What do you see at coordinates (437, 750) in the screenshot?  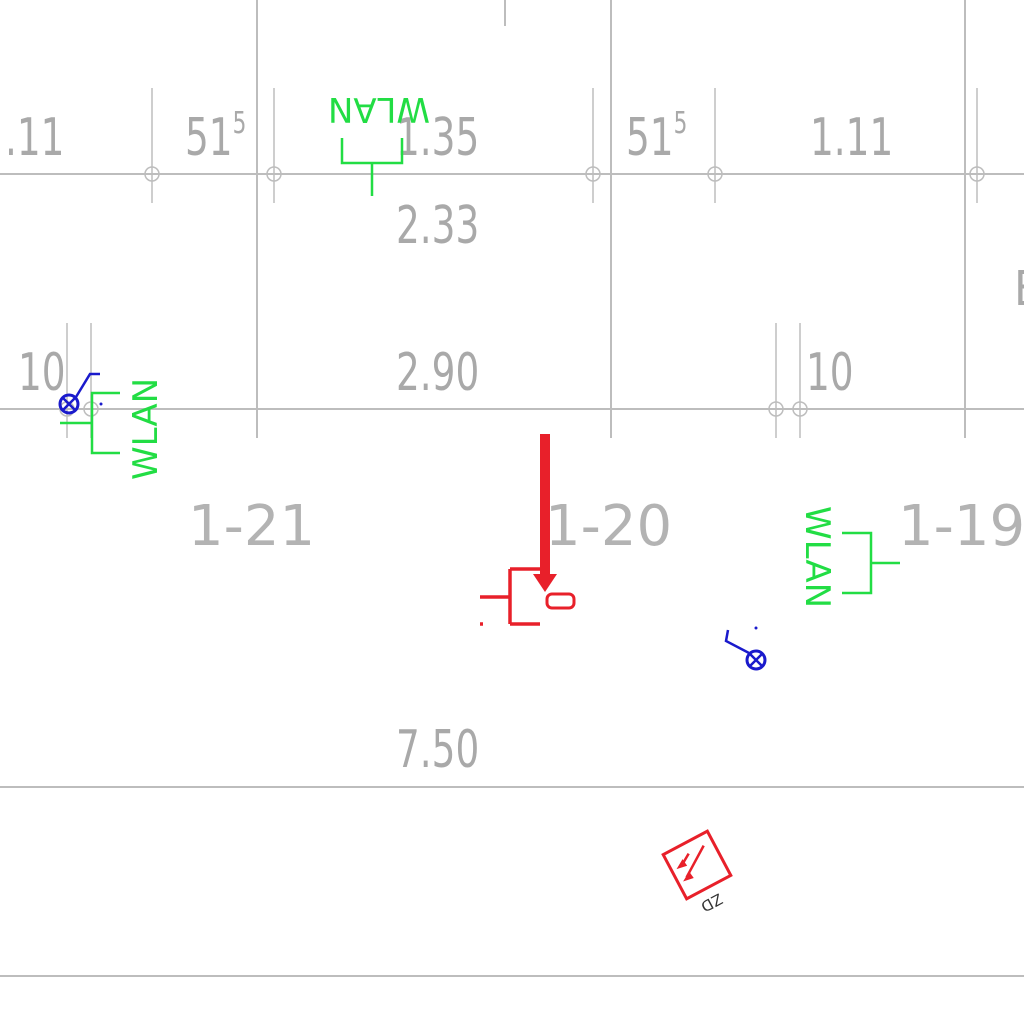 I see `dim-750: 7.50` at bounding box center [437, 750].